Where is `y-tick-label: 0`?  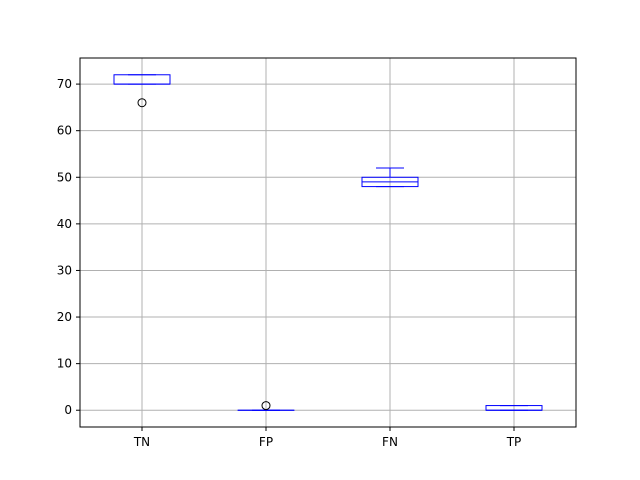
y-tick-label: 0 is located at coordinates (68, 410).